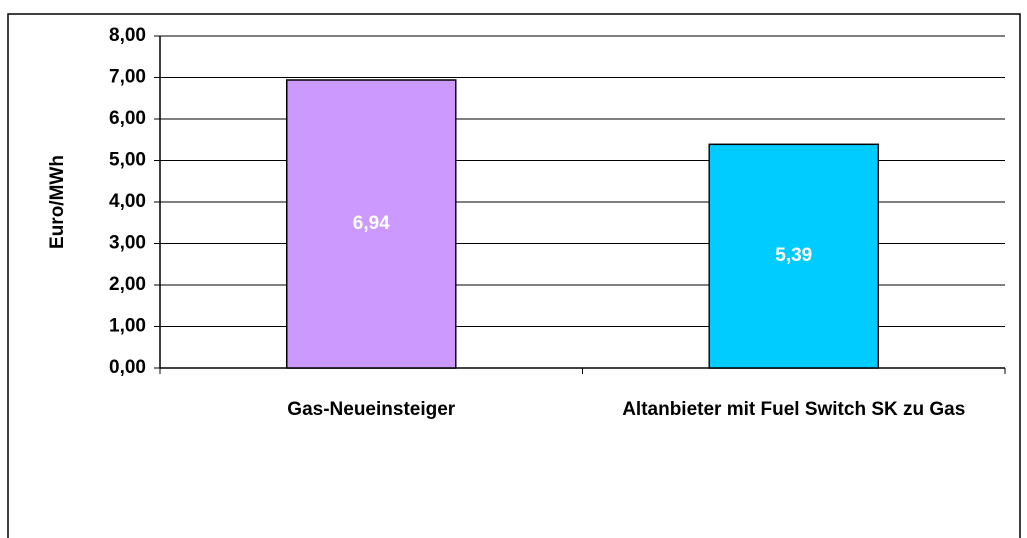 Image resolution: width=1027 pixels, height=538 pixels. I want to click on y-tick-label: 4,00, so click(127, 201).